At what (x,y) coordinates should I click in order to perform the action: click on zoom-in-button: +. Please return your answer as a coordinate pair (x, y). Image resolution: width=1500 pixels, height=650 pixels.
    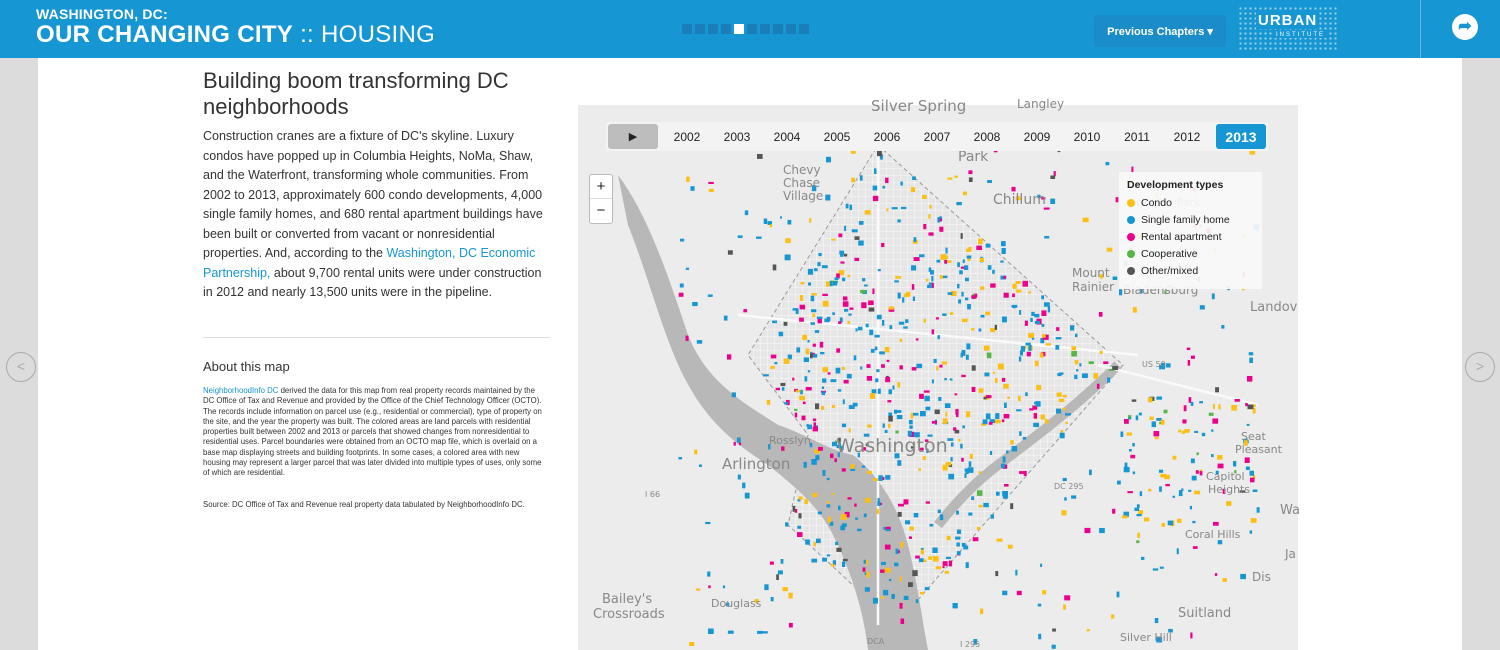
    Looking at the image, I should click on (601, 187).